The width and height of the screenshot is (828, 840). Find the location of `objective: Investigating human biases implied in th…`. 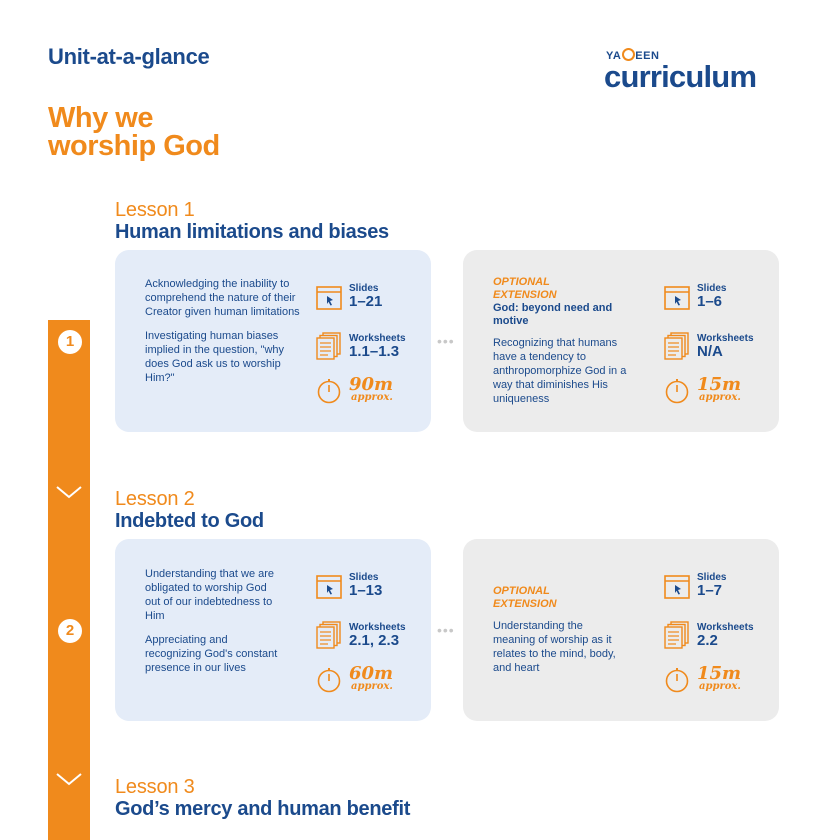

objective: Investigating human biases implied in th… is located at coordinates (215, 357).